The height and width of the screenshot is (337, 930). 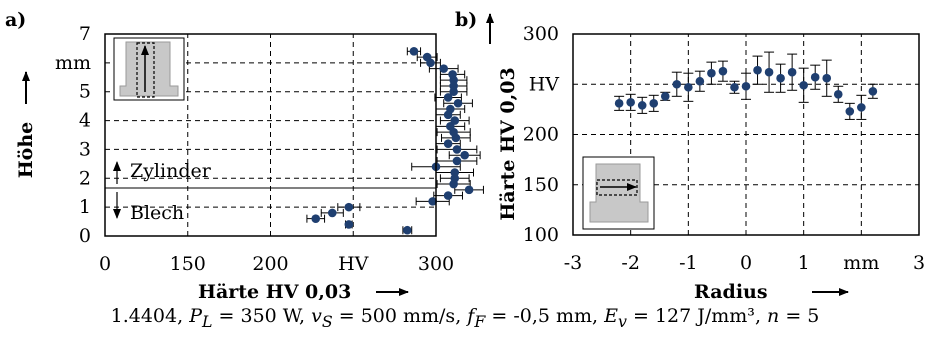 What do you see at coordinates (85, 149) in the screenshot?
I see `panel-a-y-tick-label: 3` at bounding box center [85, 149].